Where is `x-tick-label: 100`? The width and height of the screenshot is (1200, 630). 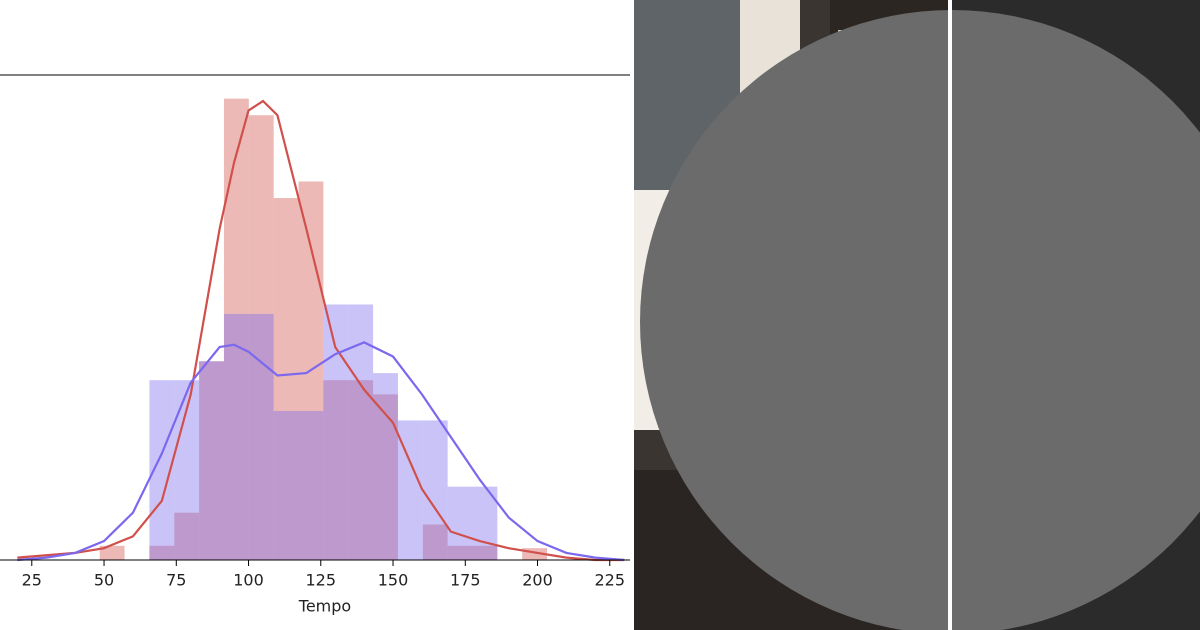 x-tick-label: 100 is located at coordinates (248, 580).